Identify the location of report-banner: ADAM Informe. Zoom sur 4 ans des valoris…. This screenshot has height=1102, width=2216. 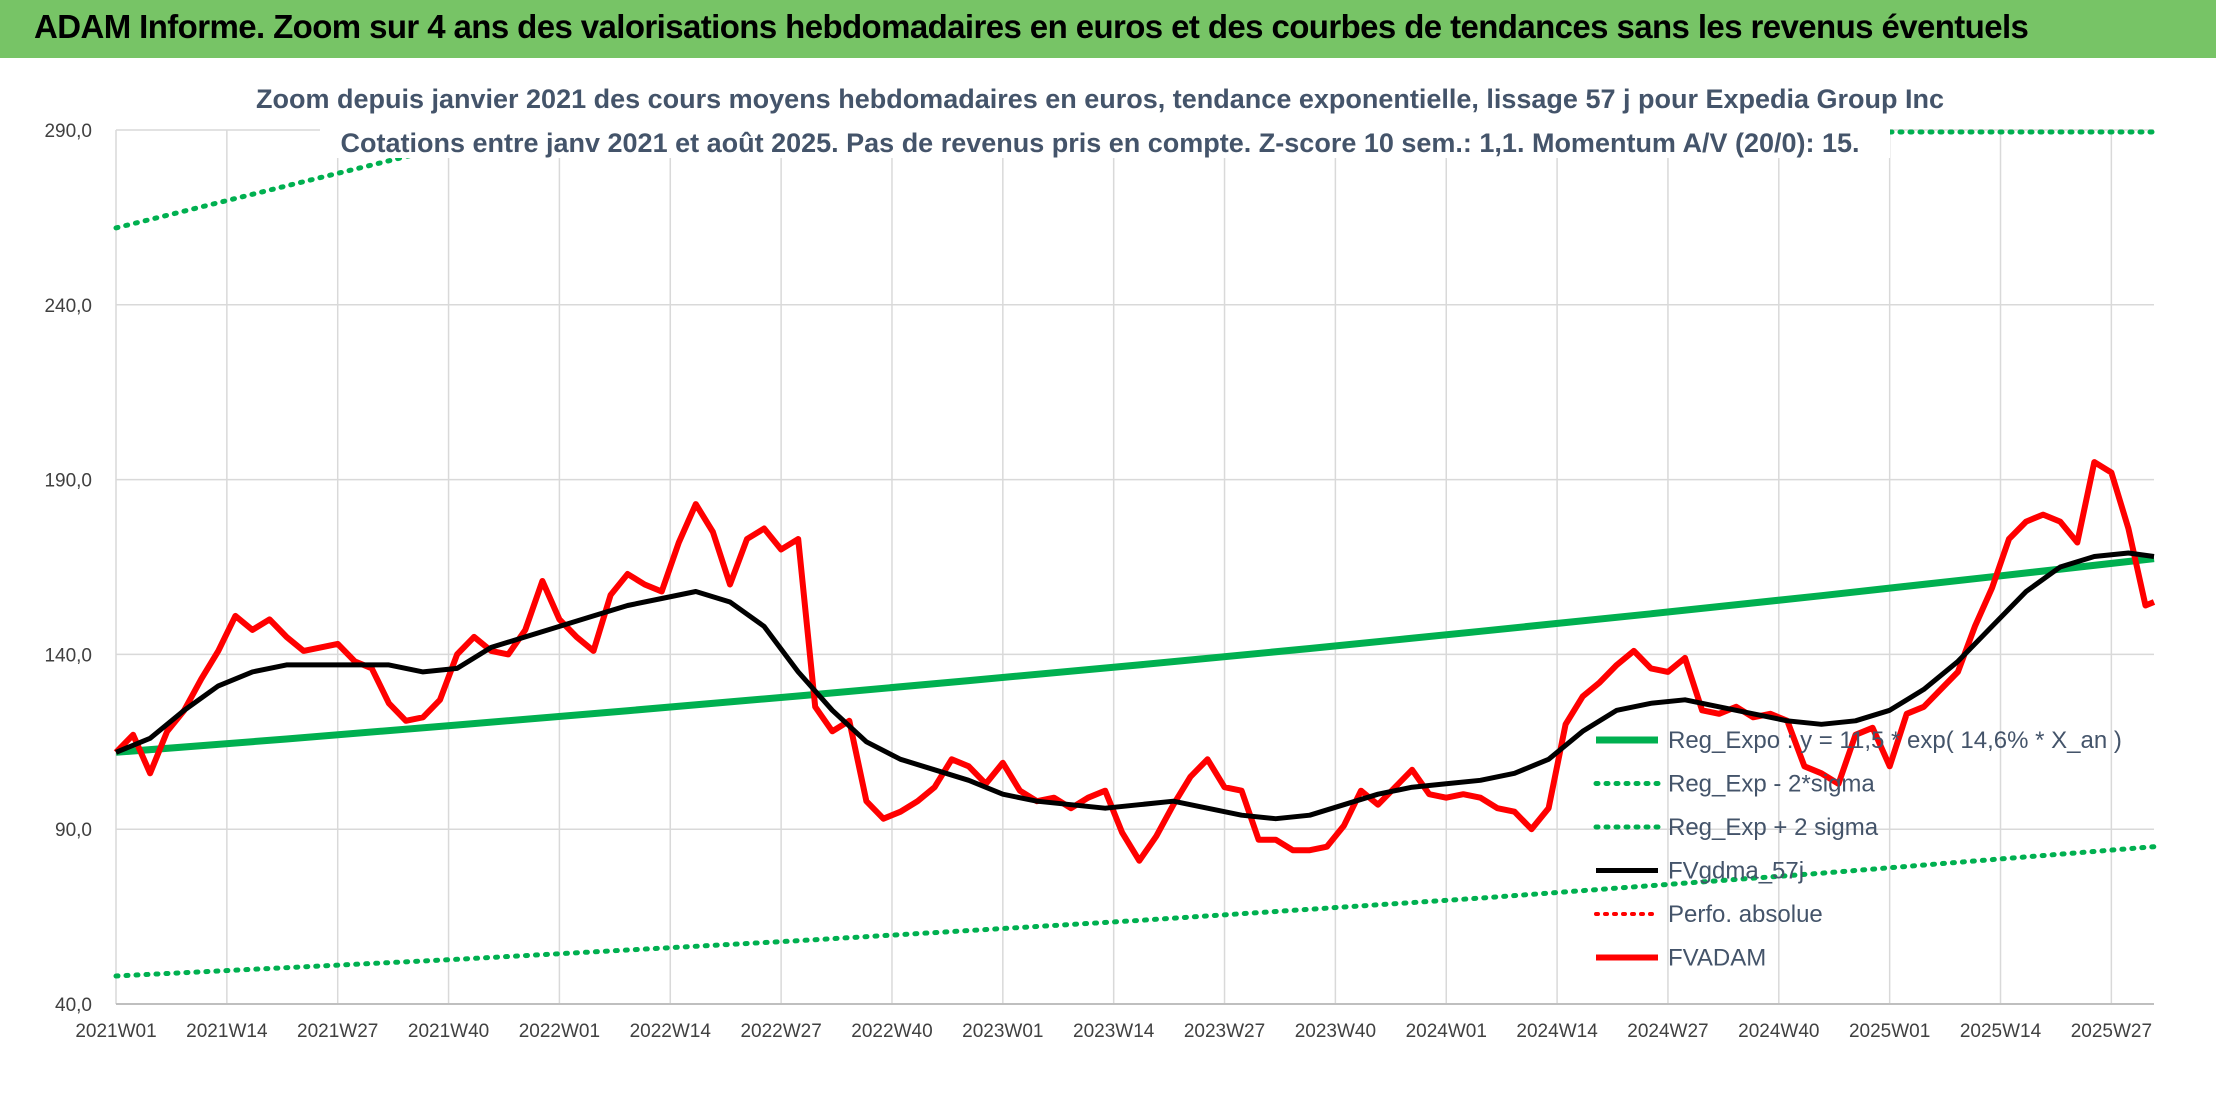
(1108, 30).